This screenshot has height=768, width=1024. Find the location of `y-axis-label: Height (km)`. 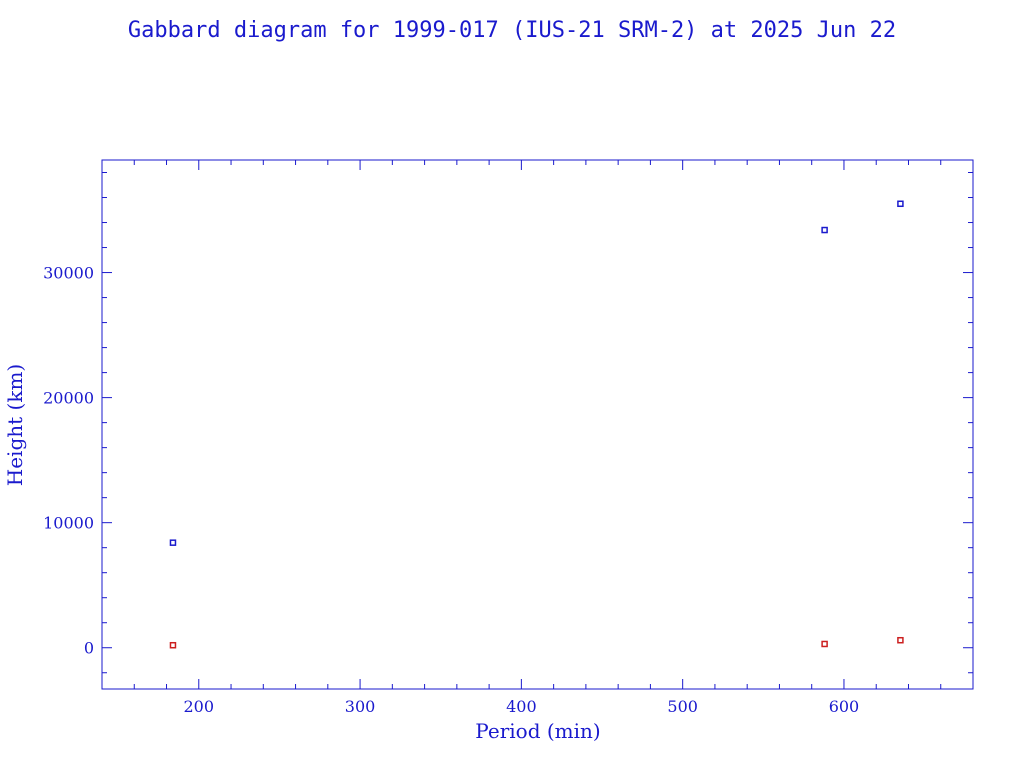

y-axis-label: Height (km) is located at coordinates (15, 425).